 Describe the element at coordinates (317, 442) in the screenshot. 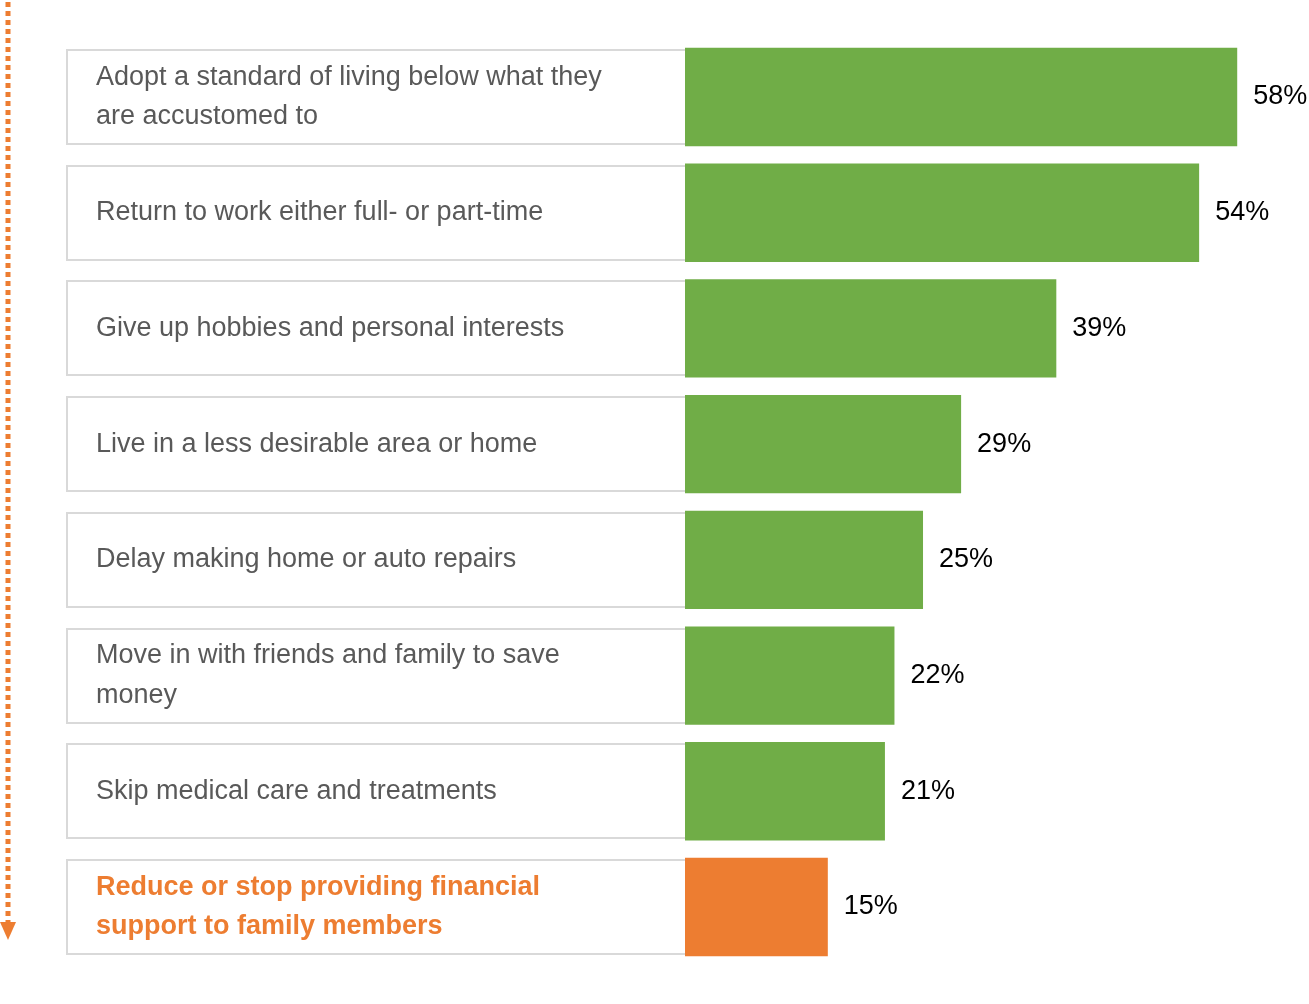

I see `y-tick-label: Live in a less desirable area or home` at that location.